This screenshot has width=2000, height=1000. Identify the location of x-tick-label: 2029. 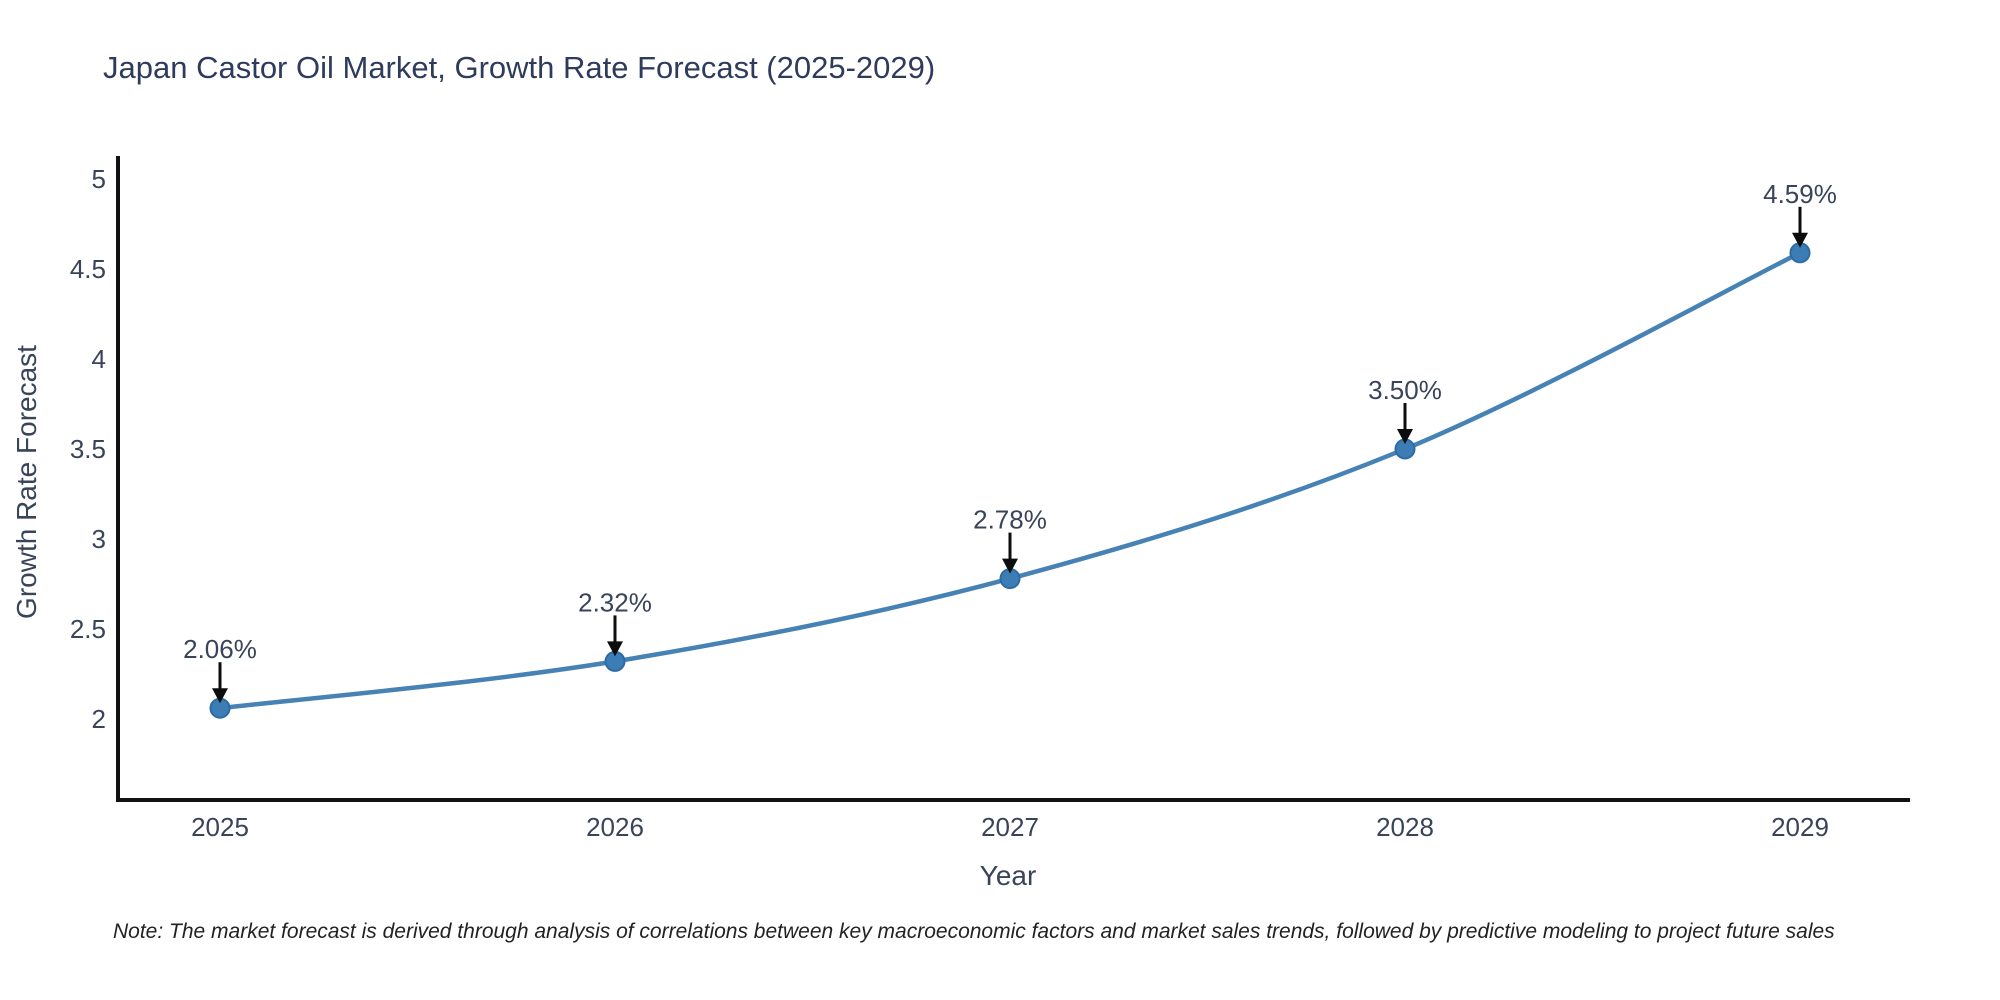
(1800, 827).